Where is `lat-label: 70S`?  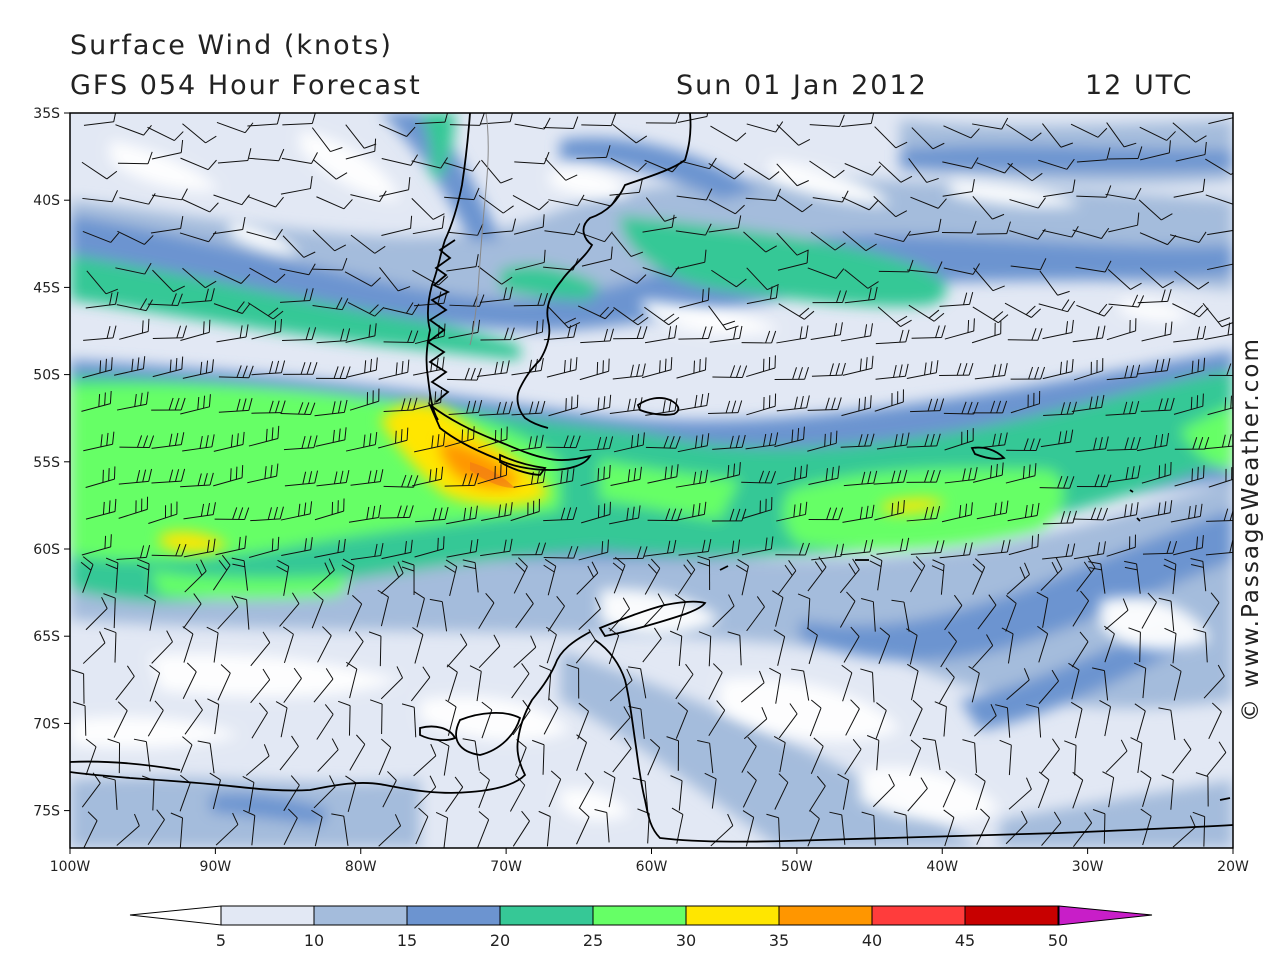
lat-label: 70S is located at coordinates (46, 724).